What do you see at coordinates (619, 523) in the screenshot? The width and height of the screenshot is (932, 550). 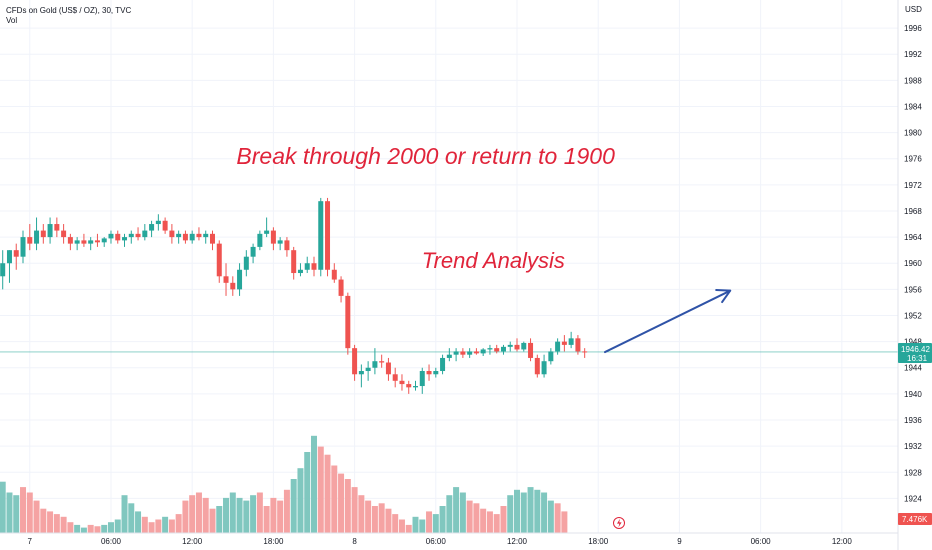 I see `lightning-icon` at bounding box center [619, 523].